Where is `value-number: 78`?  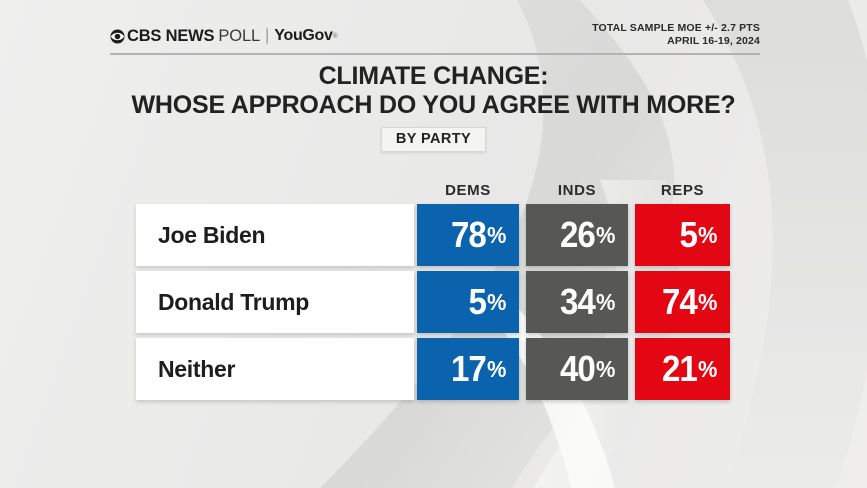
value-number: 78 is located at coordinates (468, 234).